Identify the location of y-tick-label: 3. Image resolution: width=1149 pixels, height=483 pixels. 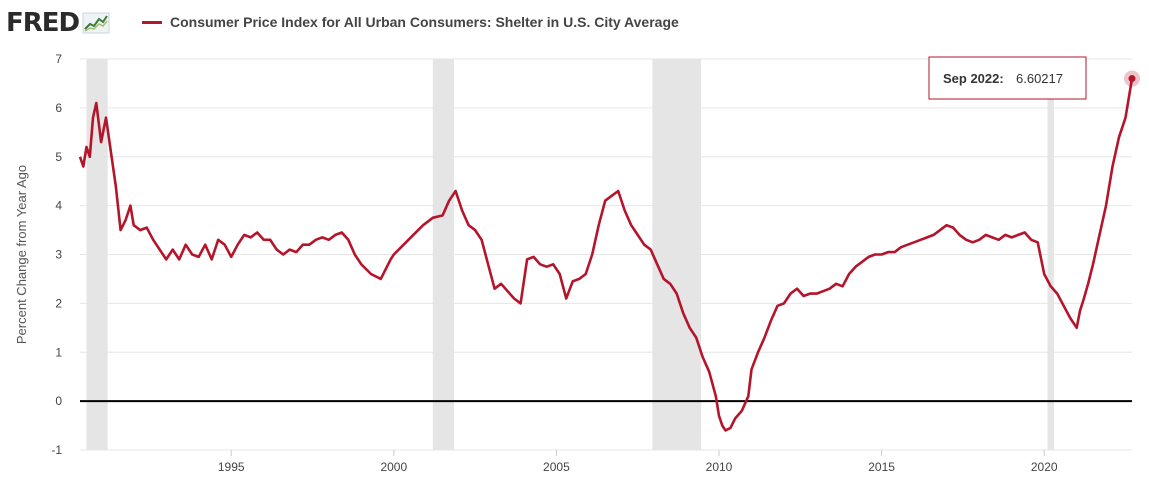
(58, 255).